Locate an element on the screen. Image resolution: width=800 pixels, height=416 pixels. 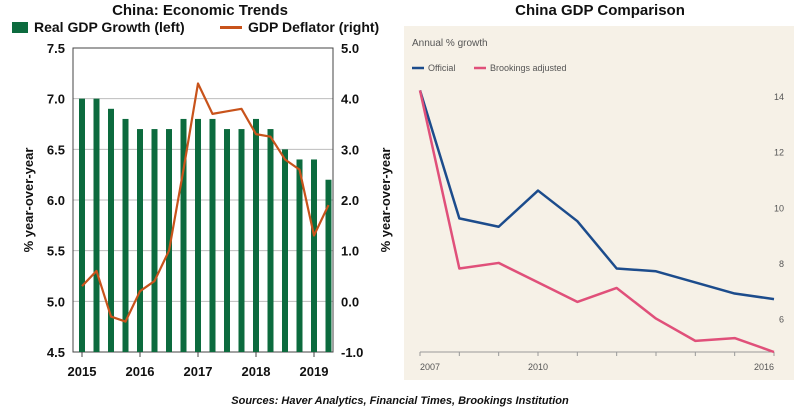
y-left-tick-label: 7.0 is located at coordinates (56, 99).